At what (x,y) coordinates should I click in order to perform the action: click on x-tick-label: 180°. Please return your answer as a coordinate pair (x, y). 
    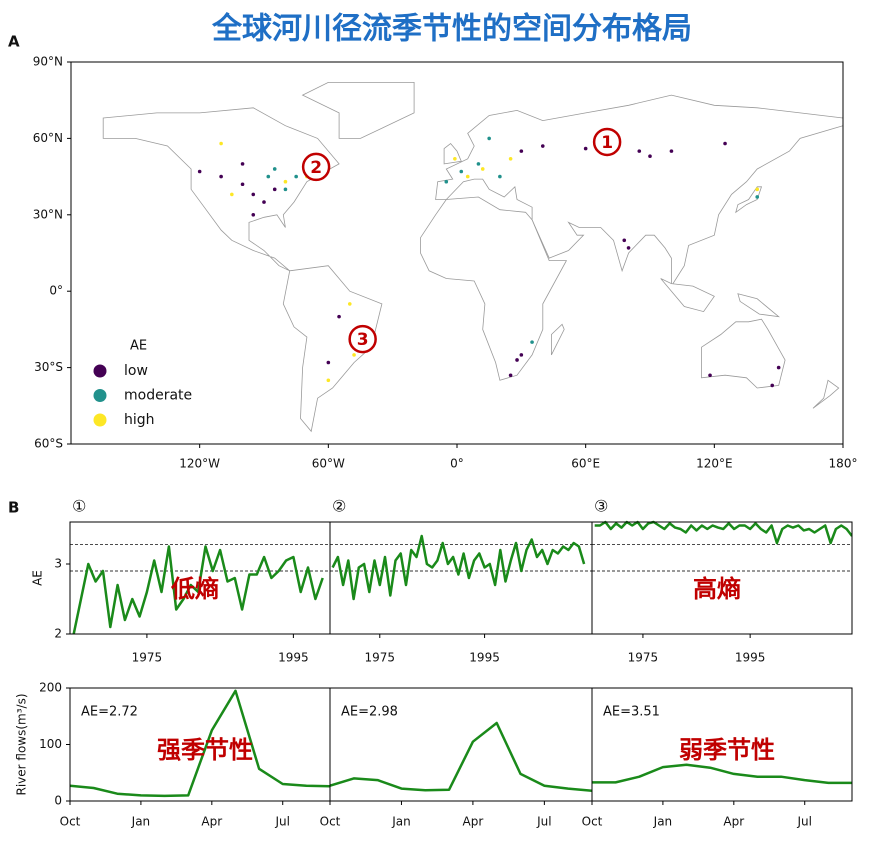
    Looking at the image, I should click on (843, 464).